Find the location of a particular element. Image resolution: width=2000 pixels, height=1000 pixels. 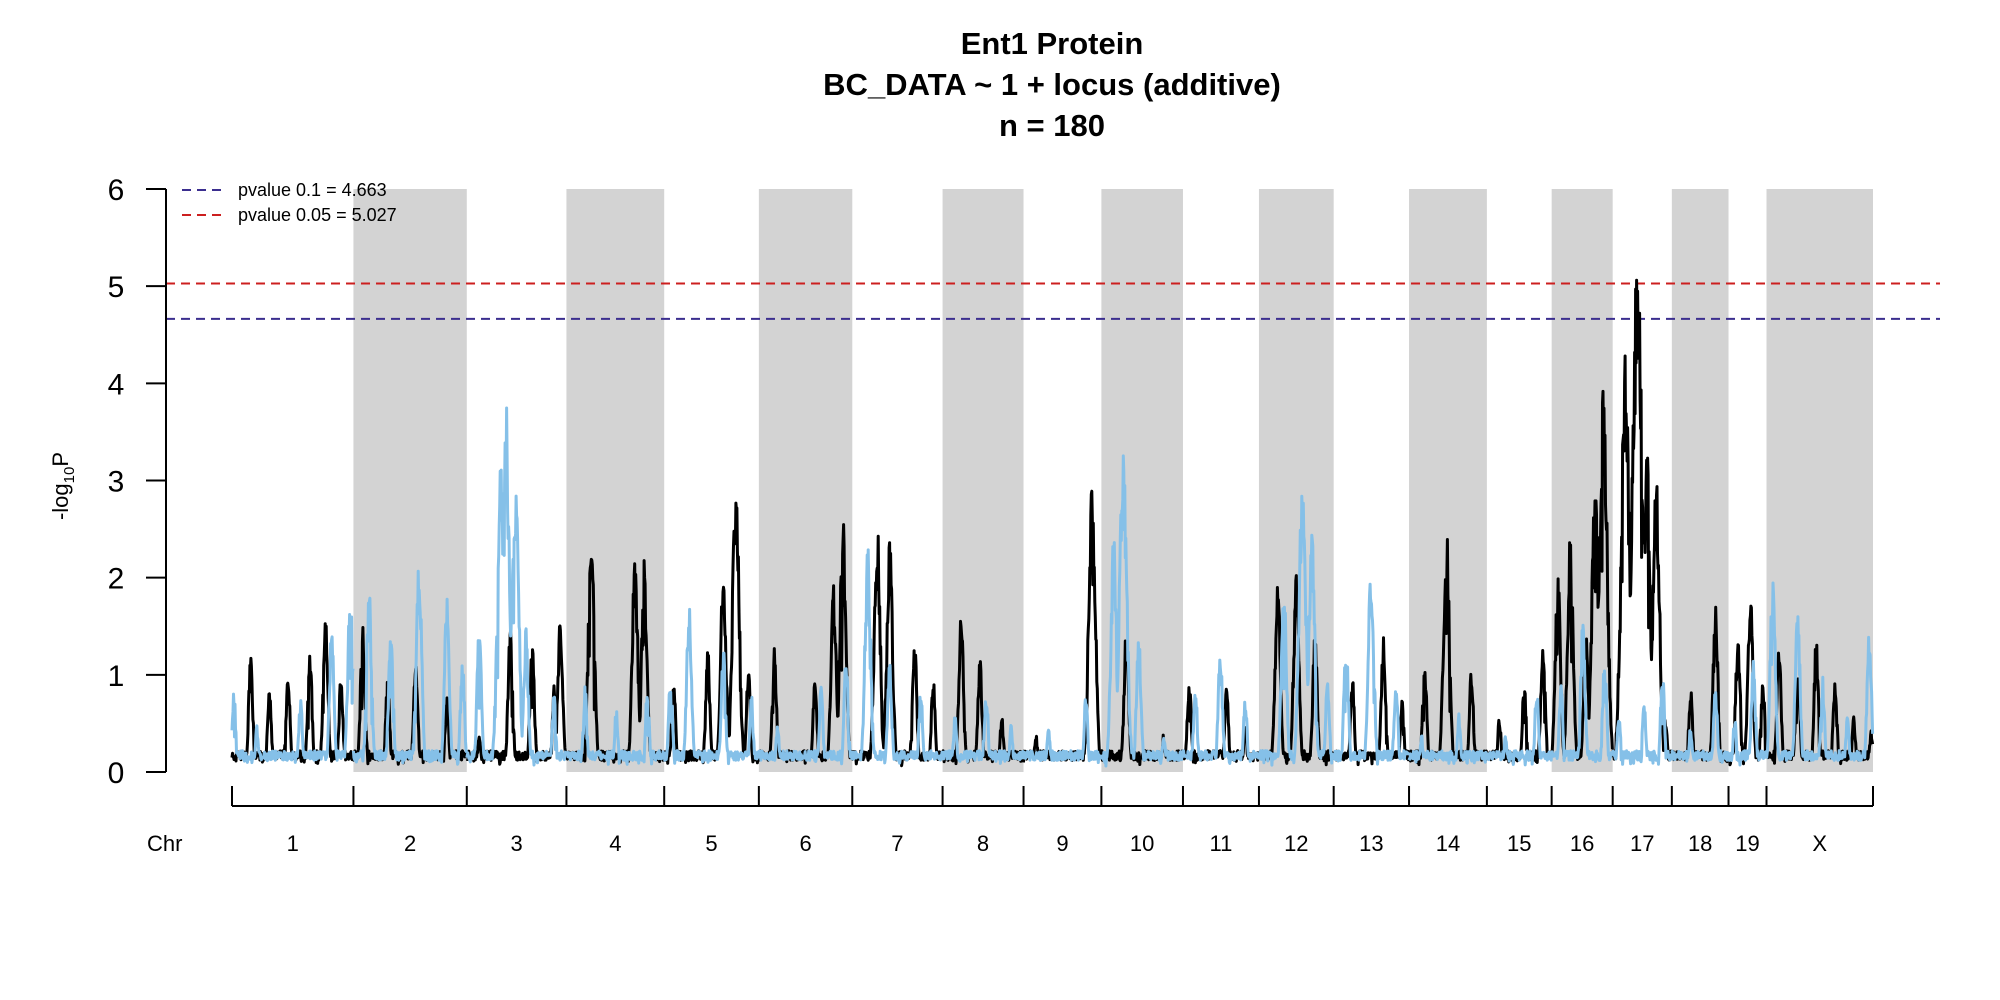

y-axis: 0 1 2 3 4 5 6 is located at coordinates (137, 482).